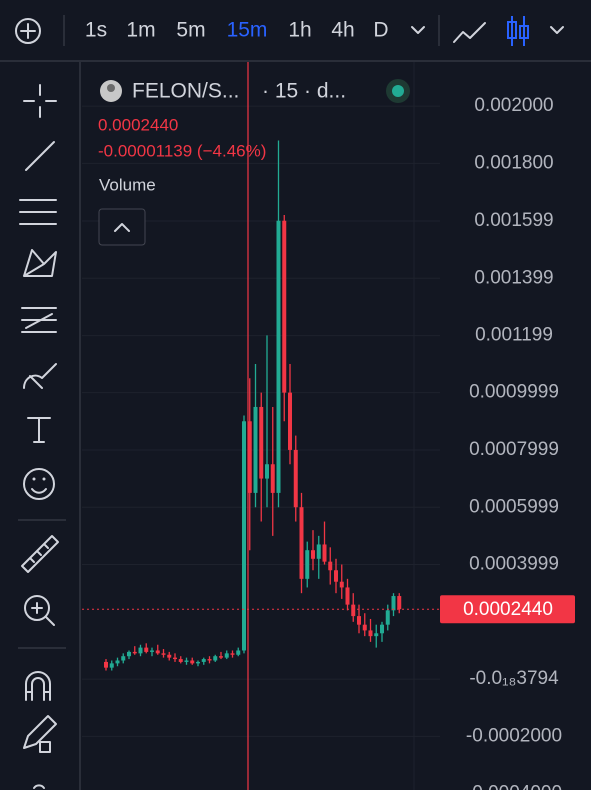 This screenshot has width=591, height=790. Describe the element at coordinates (28, 31) in the screenshot. I see `add-button` at that location.